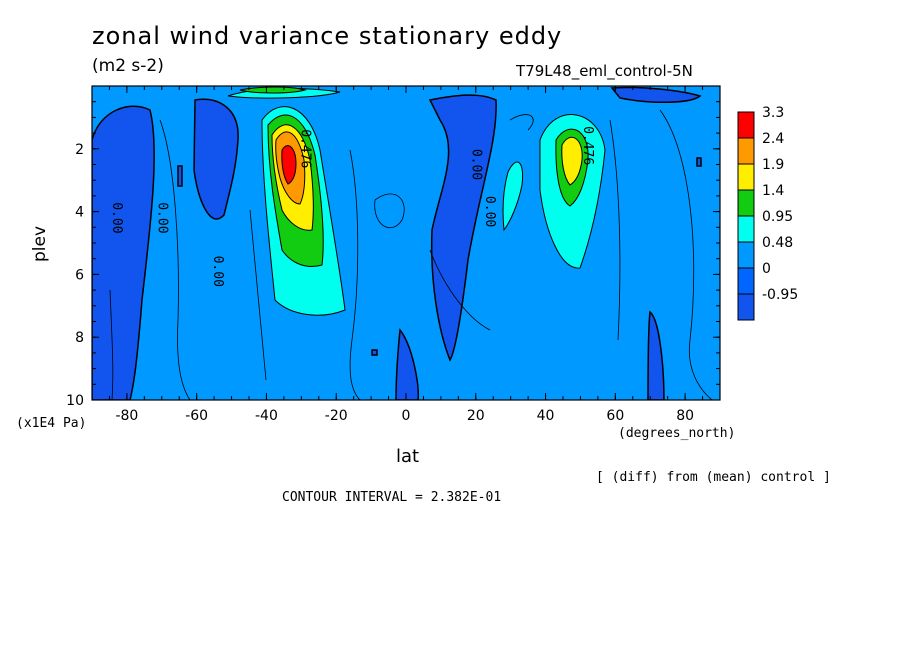 This screenshot has width=904, height=654. Describe the element at coordinates (327, 36) in the screenshot. I see `chart-title: zonal wind variance stationary eddy` at that location.